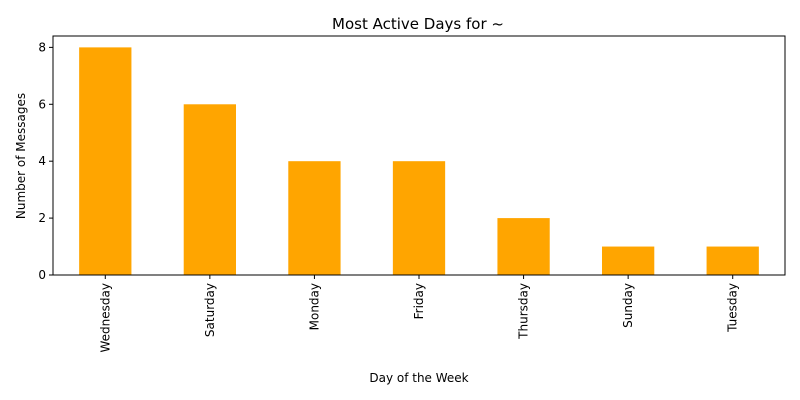 The image size is (800, 400). Describe the element at coordinates (733, 308) in the screenshot. I see `x-tick-label: Tuesday` at that location.